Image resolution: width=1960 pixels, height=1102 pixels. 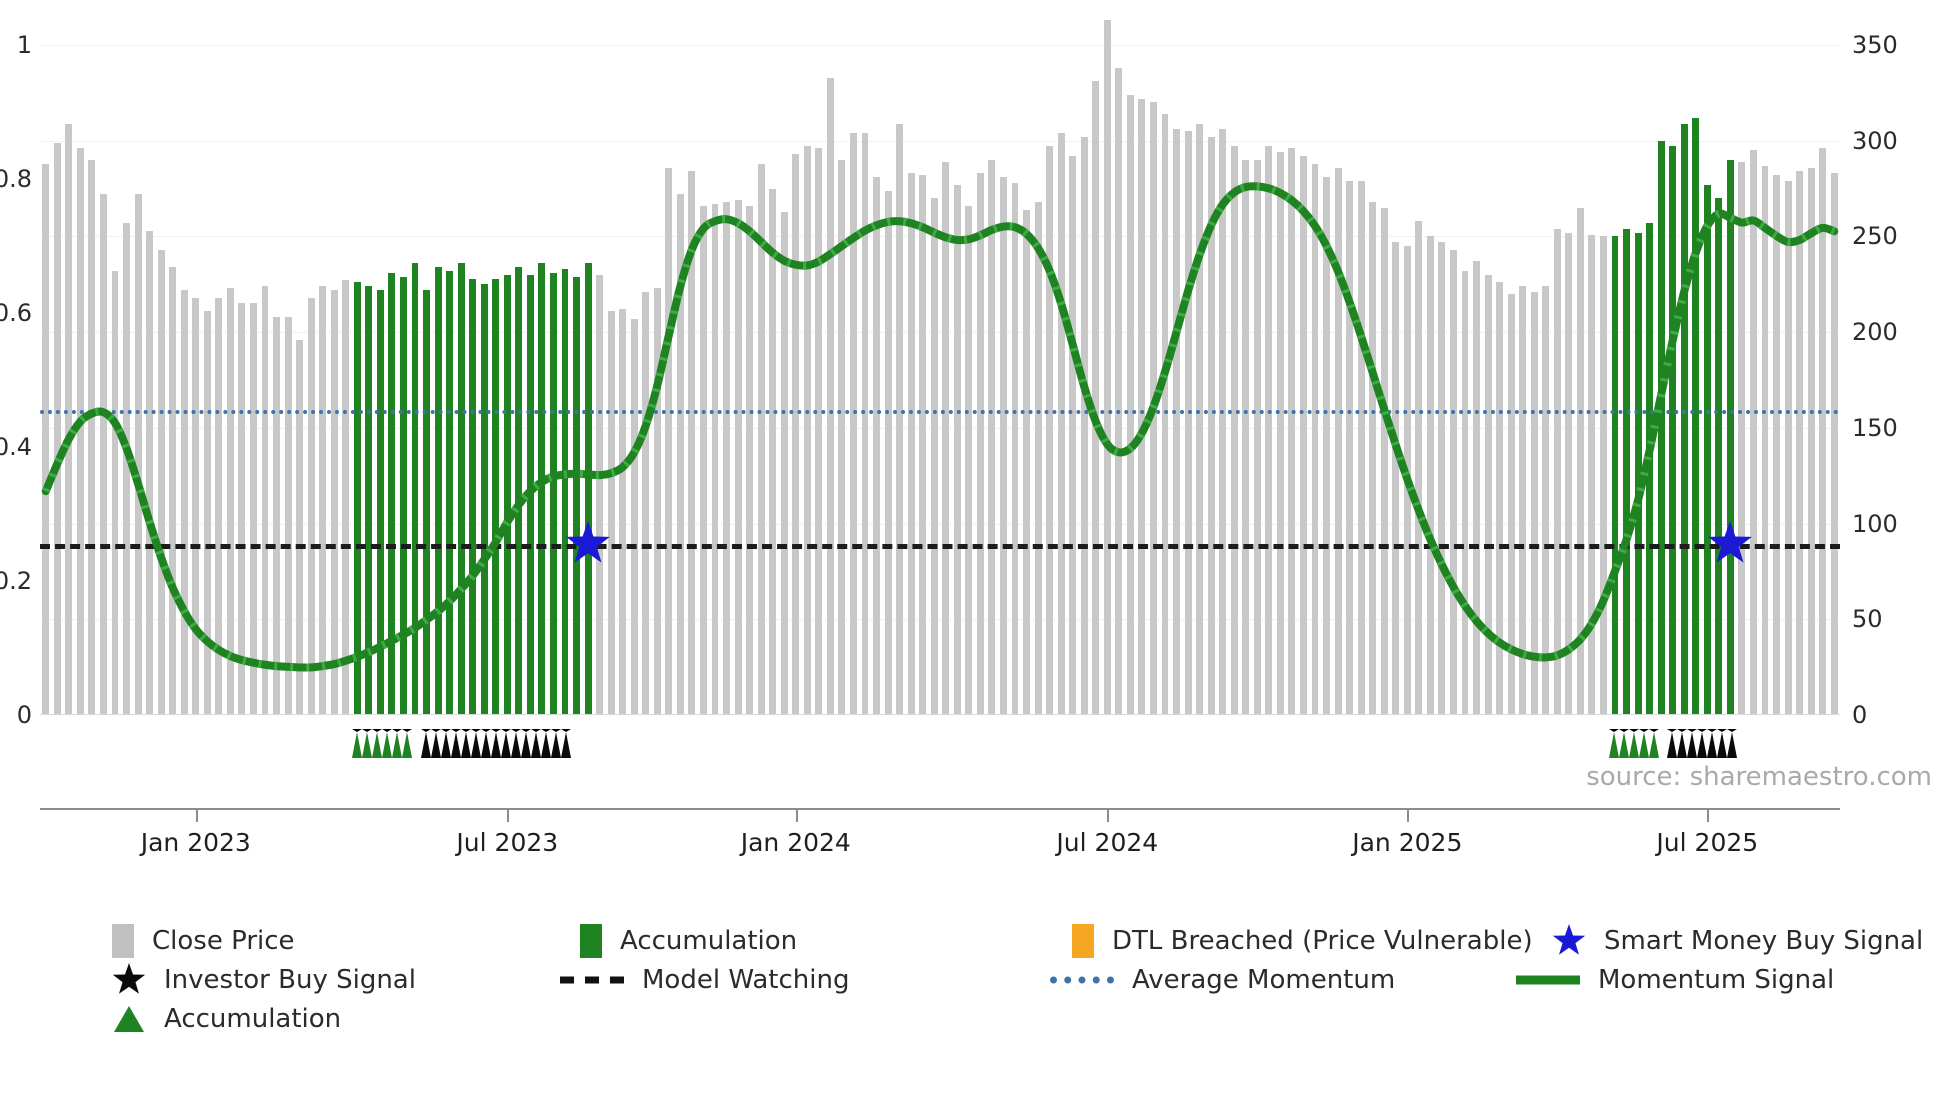 I want to click on legend-item-smart-money-buy-signal: Smart Money Buy Signal, so click(x=1737, y=941).